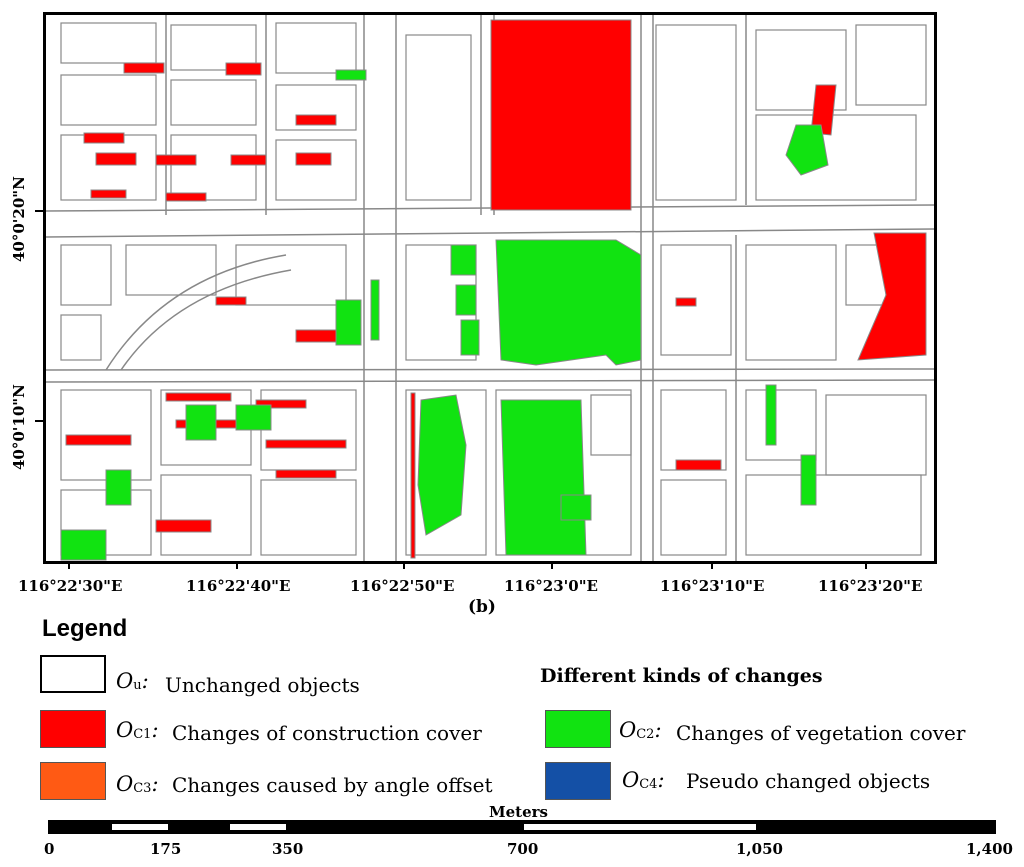 This screenshot has width=1024, height=867. What do you see at coordinates (49, 849) in the screenshot?
I see `scale-label: 0` at bounding box center [49, 849].